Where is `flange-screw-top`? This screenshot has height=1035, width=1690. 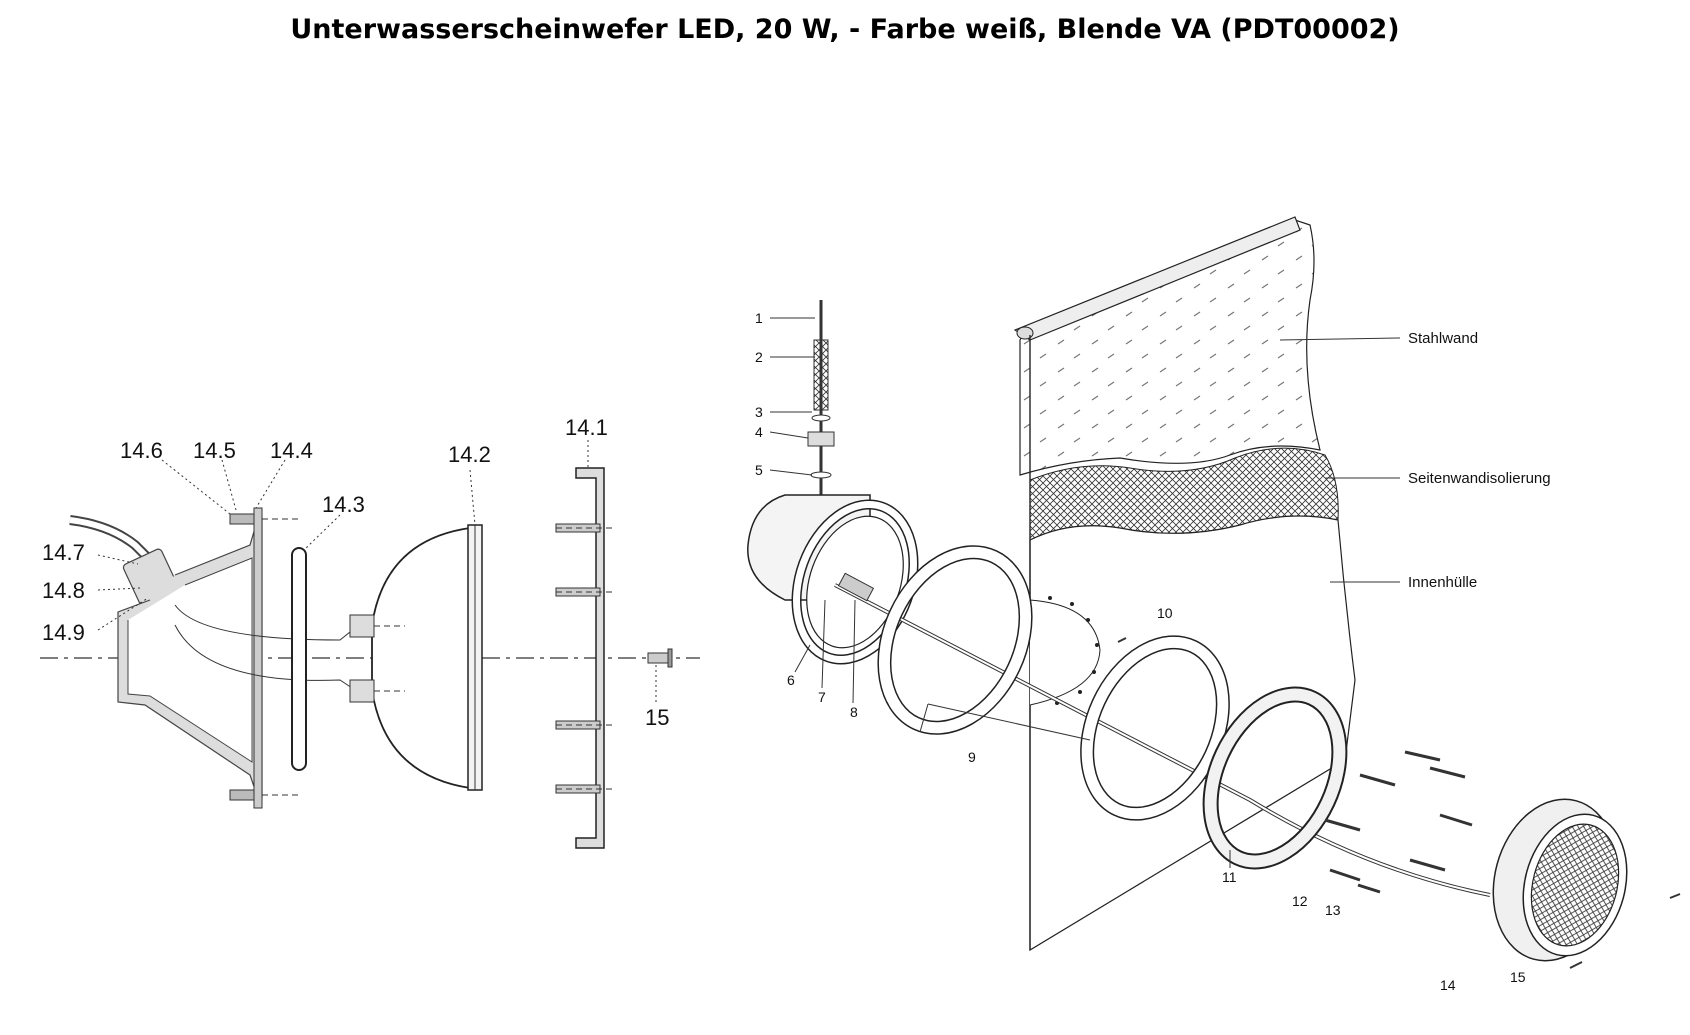
flange-screw-top is located at coordinates (264, 519).